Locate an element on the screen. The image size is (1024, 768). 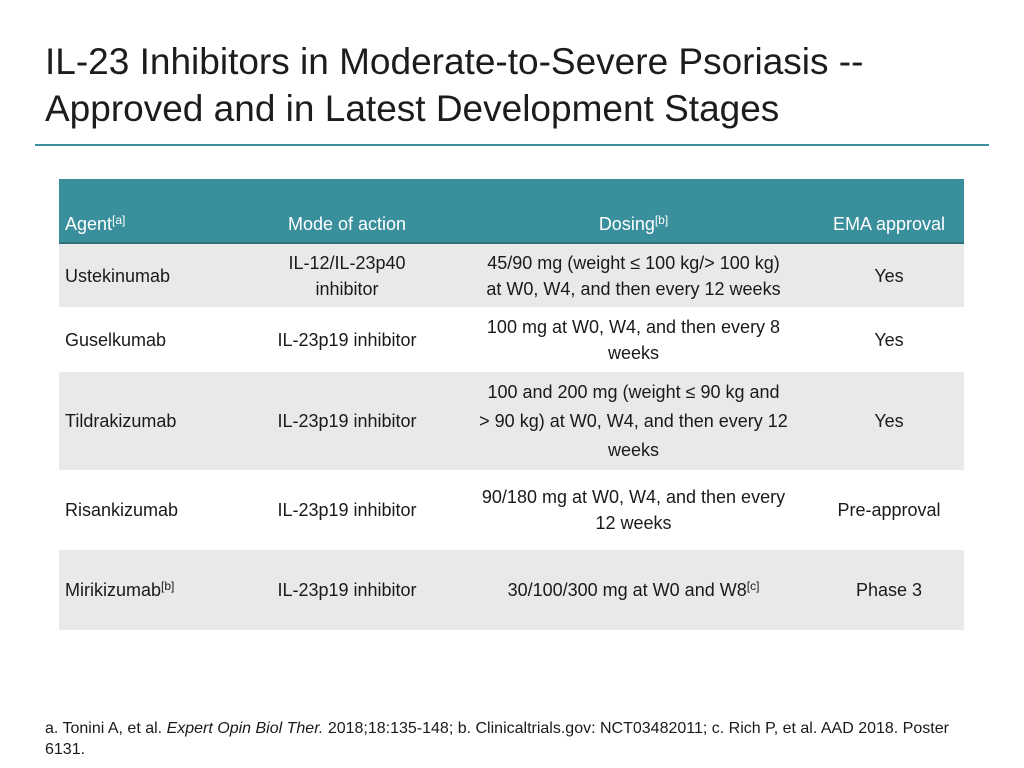
dosing-footnote-ref: [c] is located at coordinates (753, 586).